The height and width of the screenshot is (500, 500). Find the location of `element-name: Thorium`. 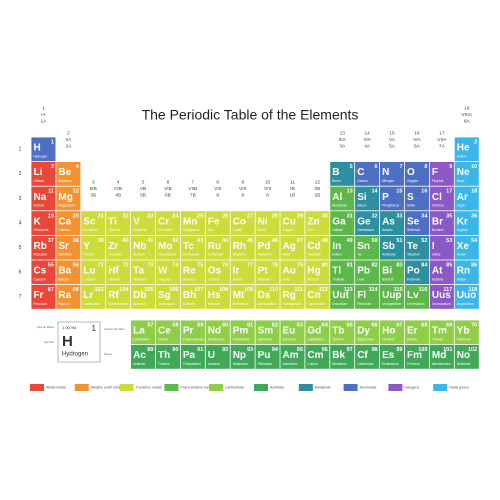

element-name: Thorium is located at coordinates (164, 364).